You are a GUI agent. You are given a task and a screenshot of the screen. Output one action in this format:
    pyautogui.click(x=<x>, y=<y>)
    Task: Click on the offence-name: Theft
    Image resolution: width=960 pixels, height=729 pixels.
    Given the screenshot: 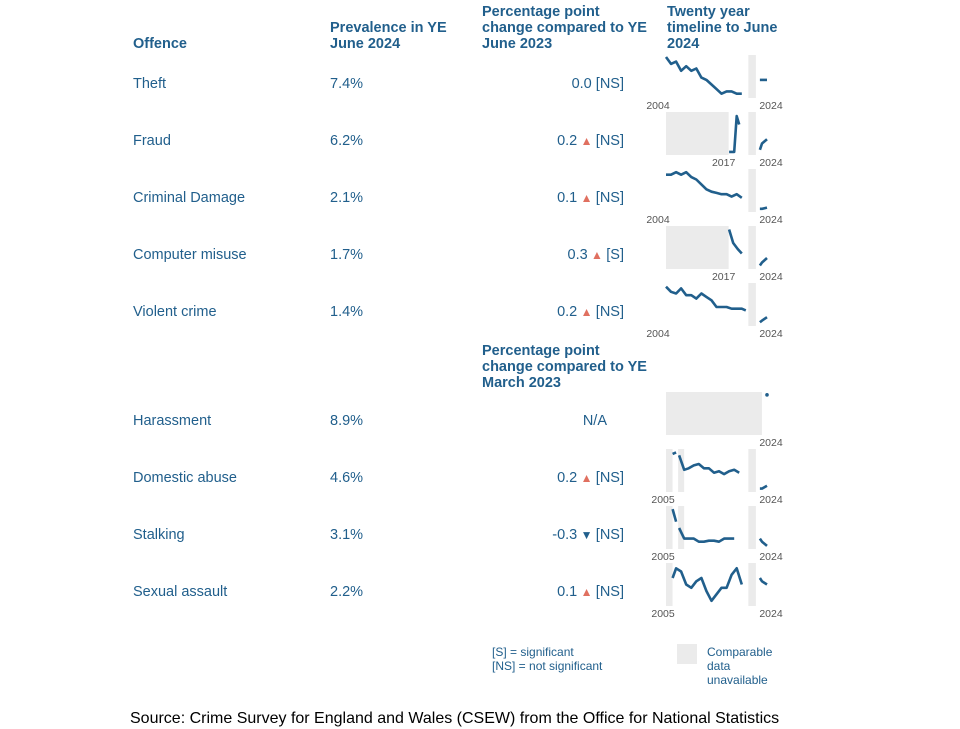 What is the action you would take?
    pyautogui.click(x=150, y=84)
    